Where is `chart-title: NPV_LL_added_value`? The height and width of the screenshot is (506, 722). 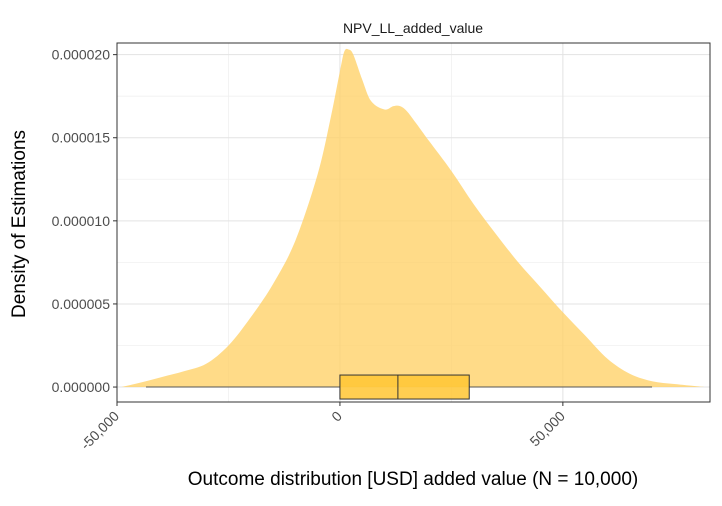
chart-title: NPV_LL_added_value is located at coordinates (413, 28).